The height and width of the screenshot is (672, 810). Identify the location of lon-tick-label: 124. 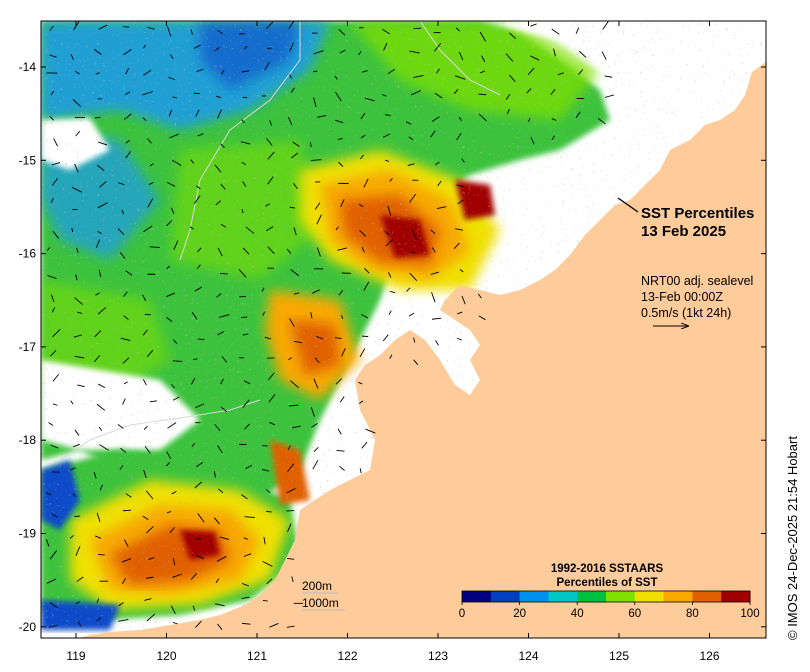
(528, 656).